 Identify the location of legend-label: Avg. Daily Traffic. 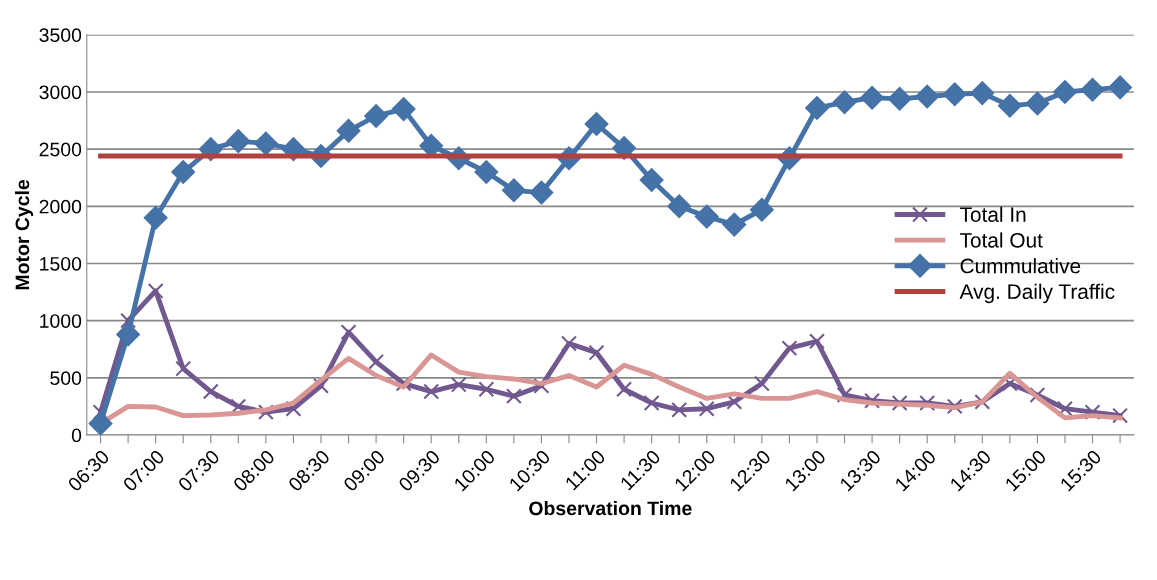
(1037, 293).